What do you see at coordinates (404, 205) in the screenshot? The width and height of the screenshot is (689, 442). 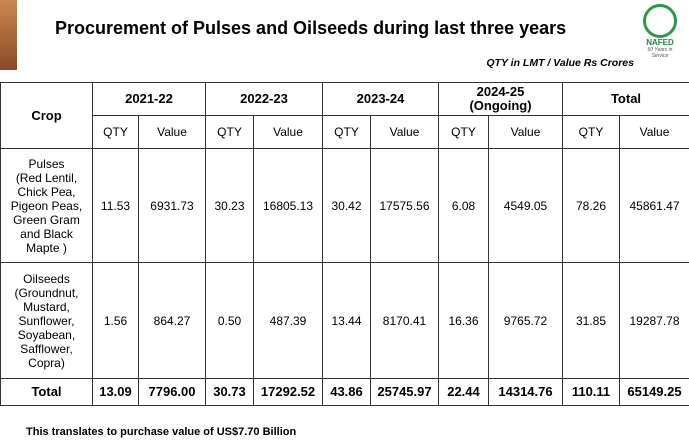 I see `value-cell: 17575.56` at bounding box center [404, 205].